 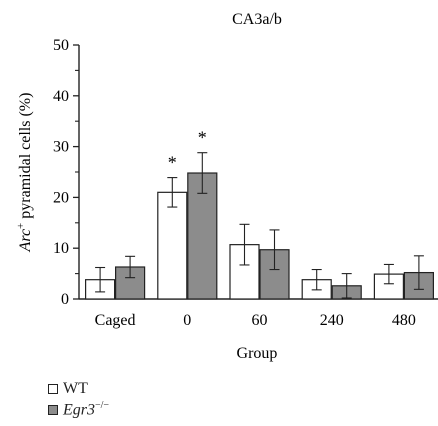 What do you see at coordinates (332, 320) in the screenshot?
I see `x-tick-label: 240` at bounding box center [332, 320].